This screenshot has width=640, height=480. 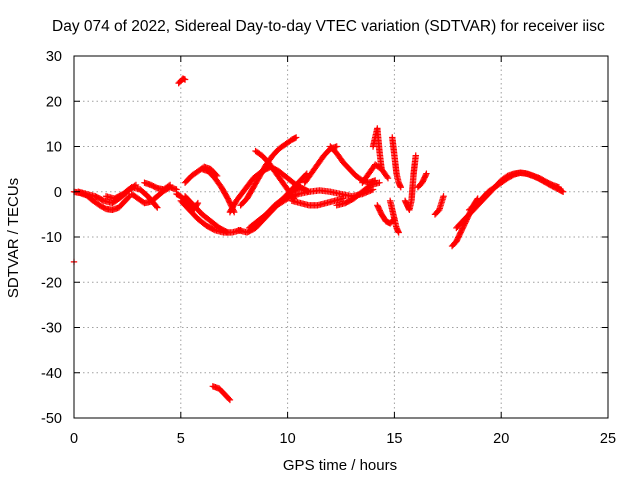 What do you see at coordinates (54, 57) in the screenshot?
I see `y-tick-label: 30` at bounding box center [54, 57].